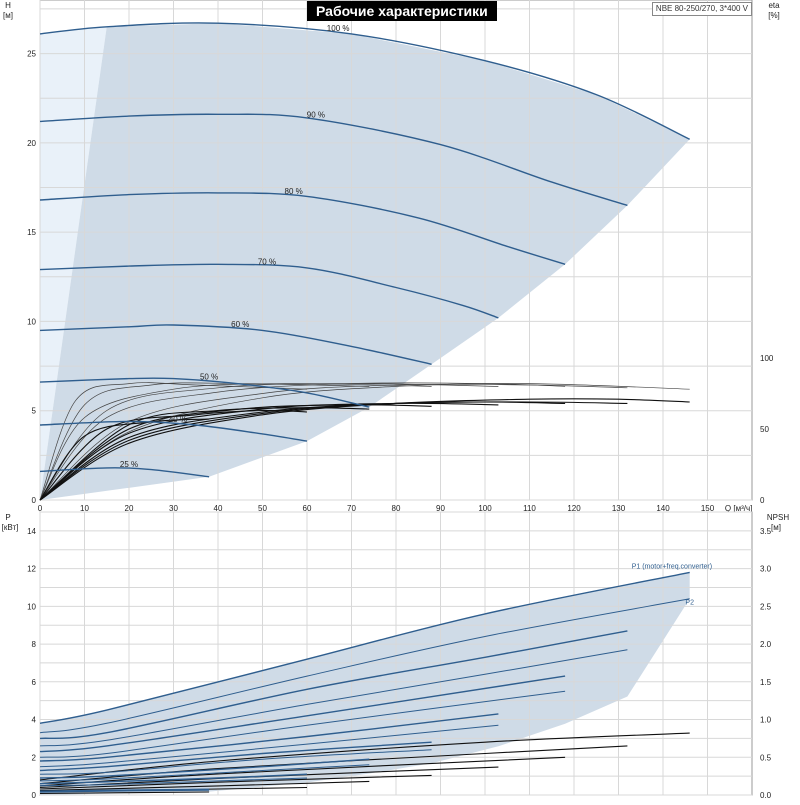 This screenshot has width=800, height=805. What do you see at coordinates (766, 644) in the screenshot?
I see `npsh-tick-label: 2.0` at bounding box center [766, 644].